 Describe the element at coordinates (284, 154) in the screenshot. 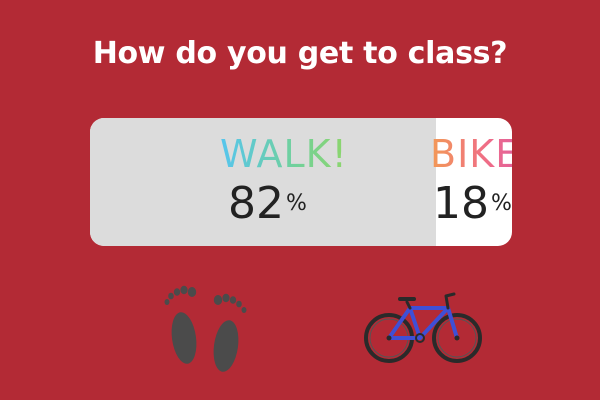

I see `option-label-walk: WALK!` at that location.